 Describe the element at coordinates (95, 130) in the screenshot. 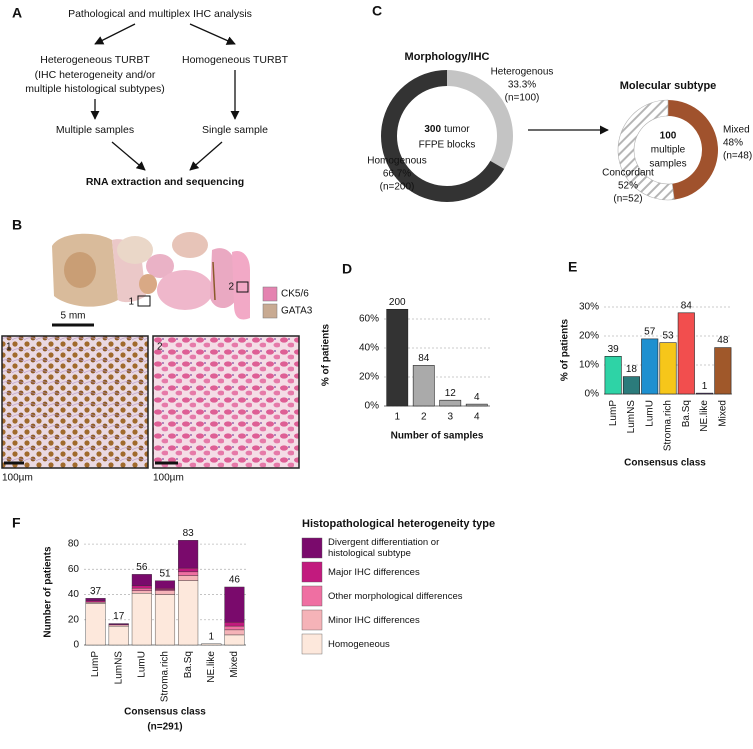

I see `flow-node: Multiple samples` at that location.